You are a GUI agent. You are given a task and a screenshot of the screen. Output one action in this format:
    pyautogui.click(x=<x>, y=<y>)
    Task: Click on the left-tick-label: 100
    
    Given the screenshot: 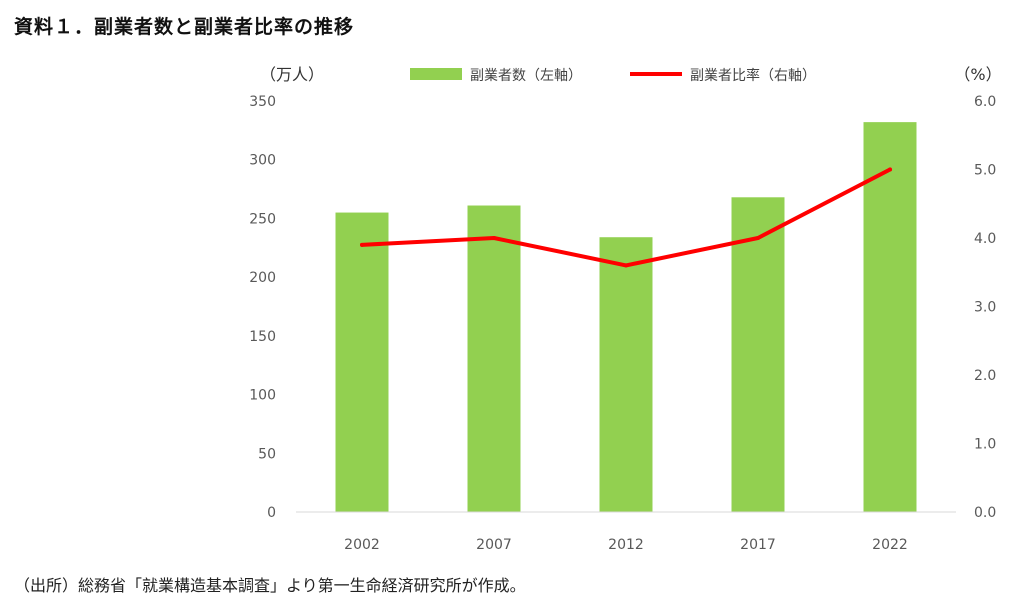 What is the action you would take?
    pyautogui.click(x=262, y=396)
    